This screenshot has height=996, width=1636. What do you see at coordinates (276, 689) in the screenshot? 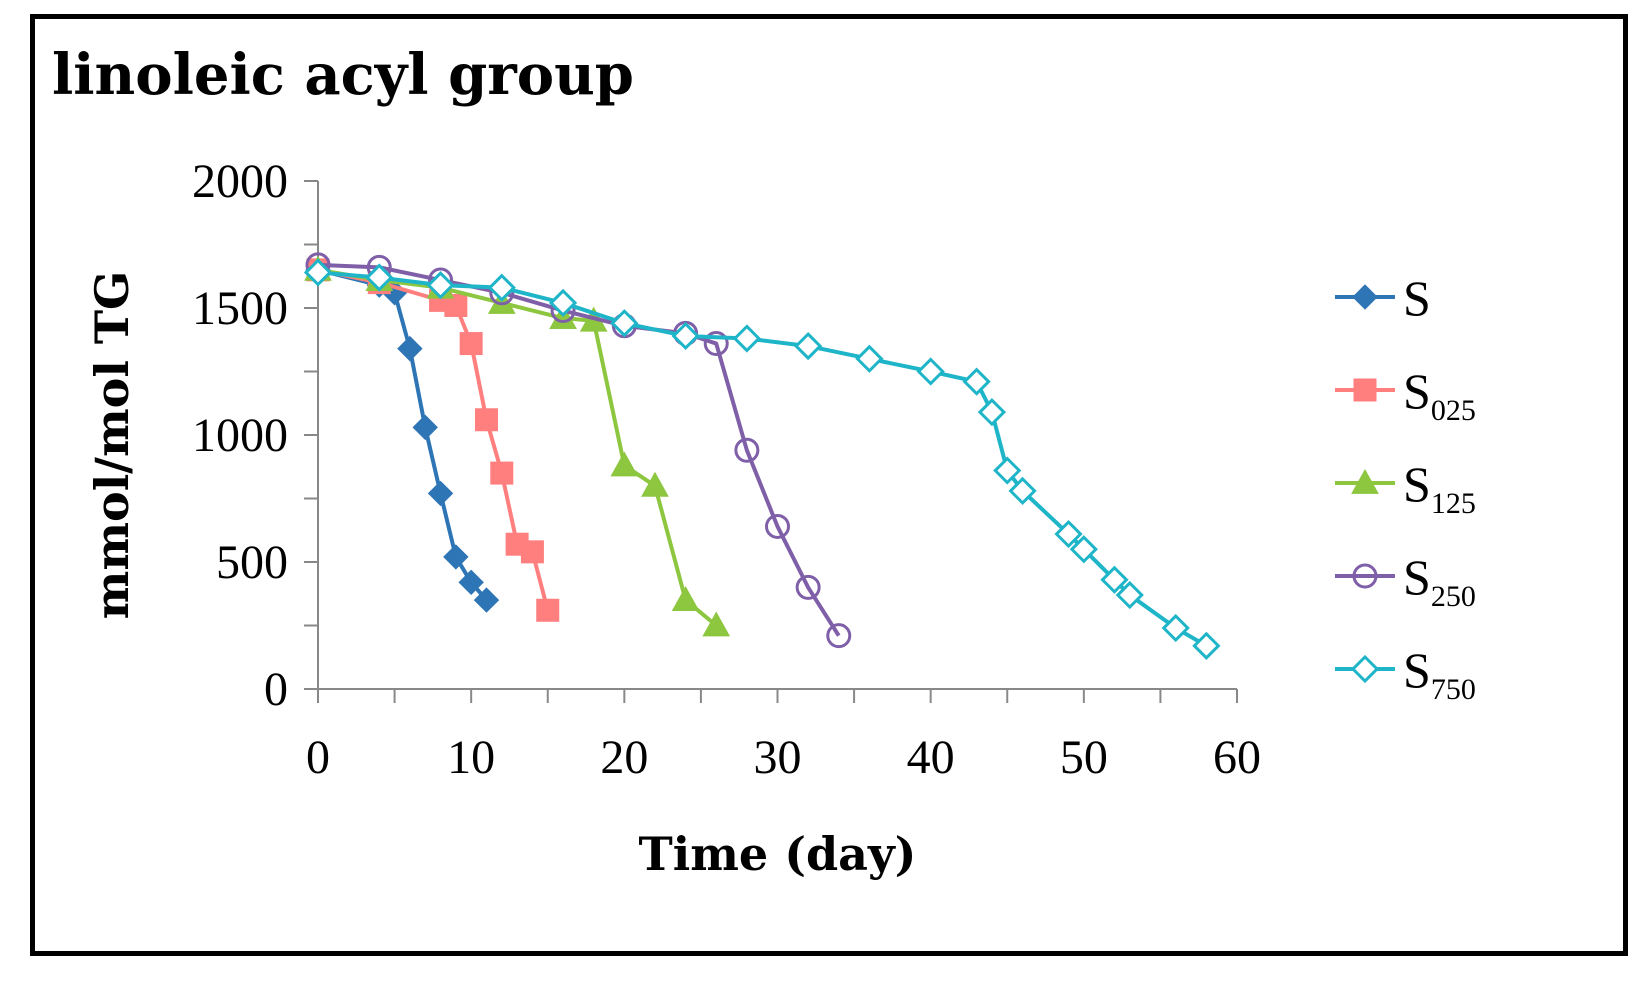
I see `y-tick-label: 0` at bounding box center [276, 689].